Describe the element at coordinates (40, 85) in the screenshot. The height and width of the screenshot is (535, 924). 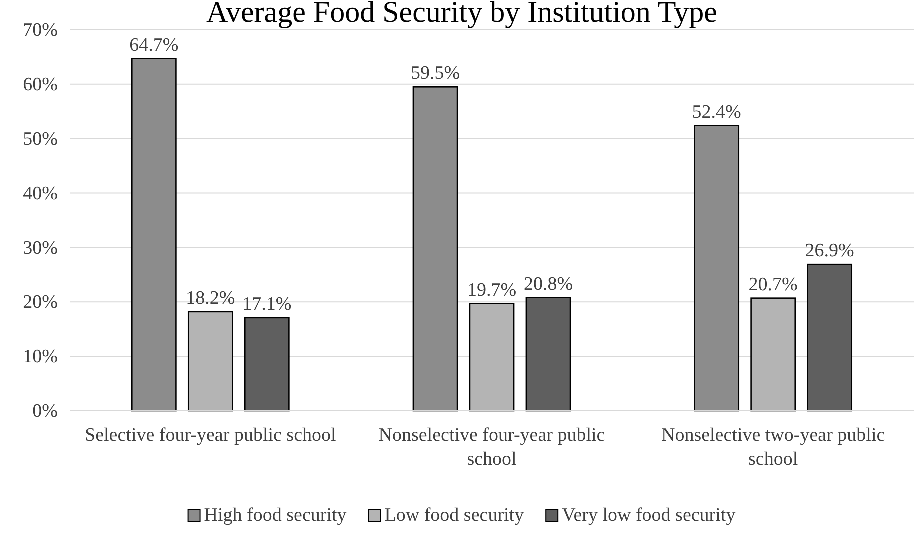
I see `y-tick-label: 60%` at that location.